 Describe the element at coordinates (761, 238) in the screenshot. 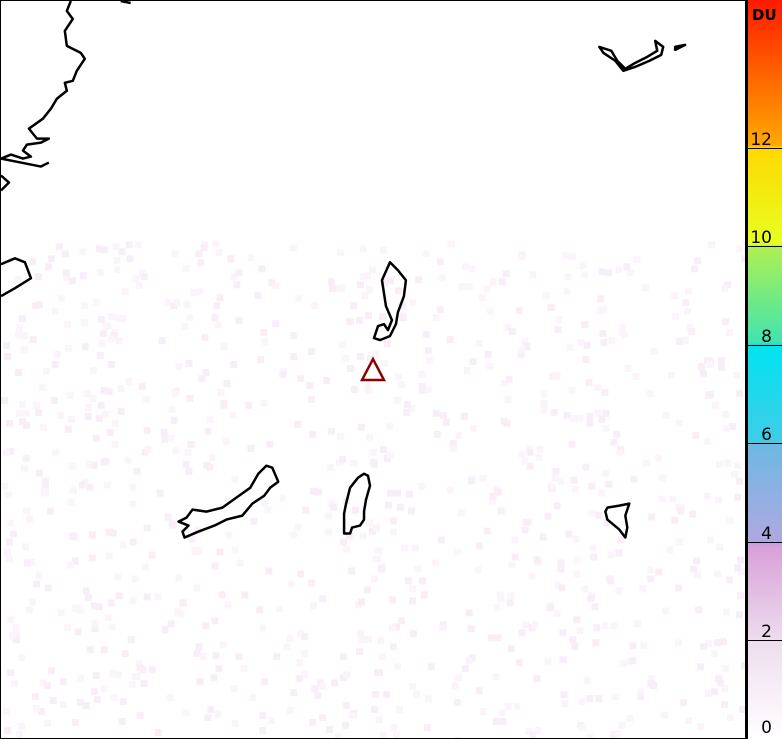

I see `colorbar-tick-label: 10` at that location.